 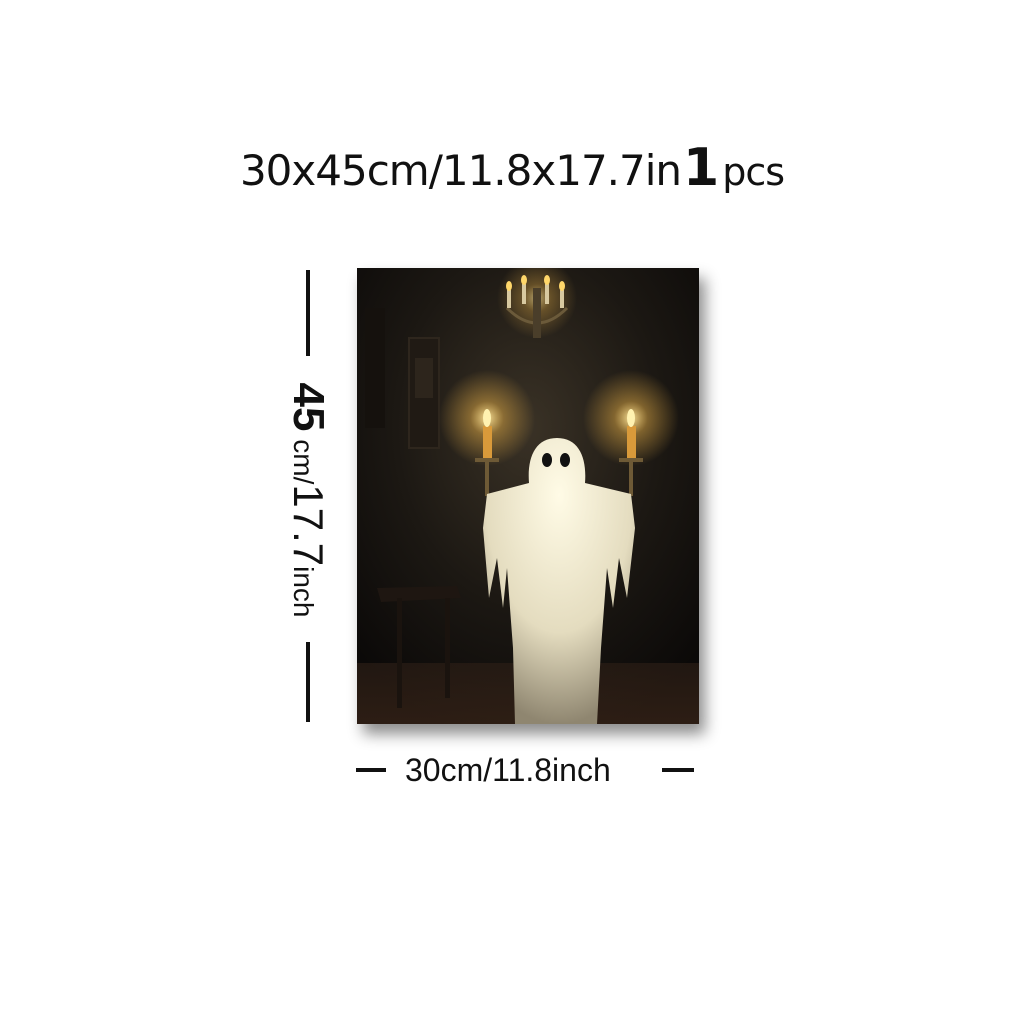 What do you see at coordinates (308, 525) in the screenshot?
I see `height-inches: 17.7` at bounding box center [308, 525].